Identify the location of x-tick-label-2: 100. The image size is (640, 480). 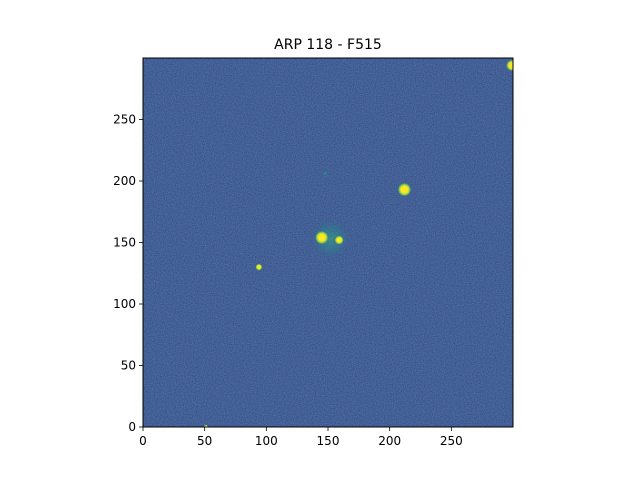
(266, 441).